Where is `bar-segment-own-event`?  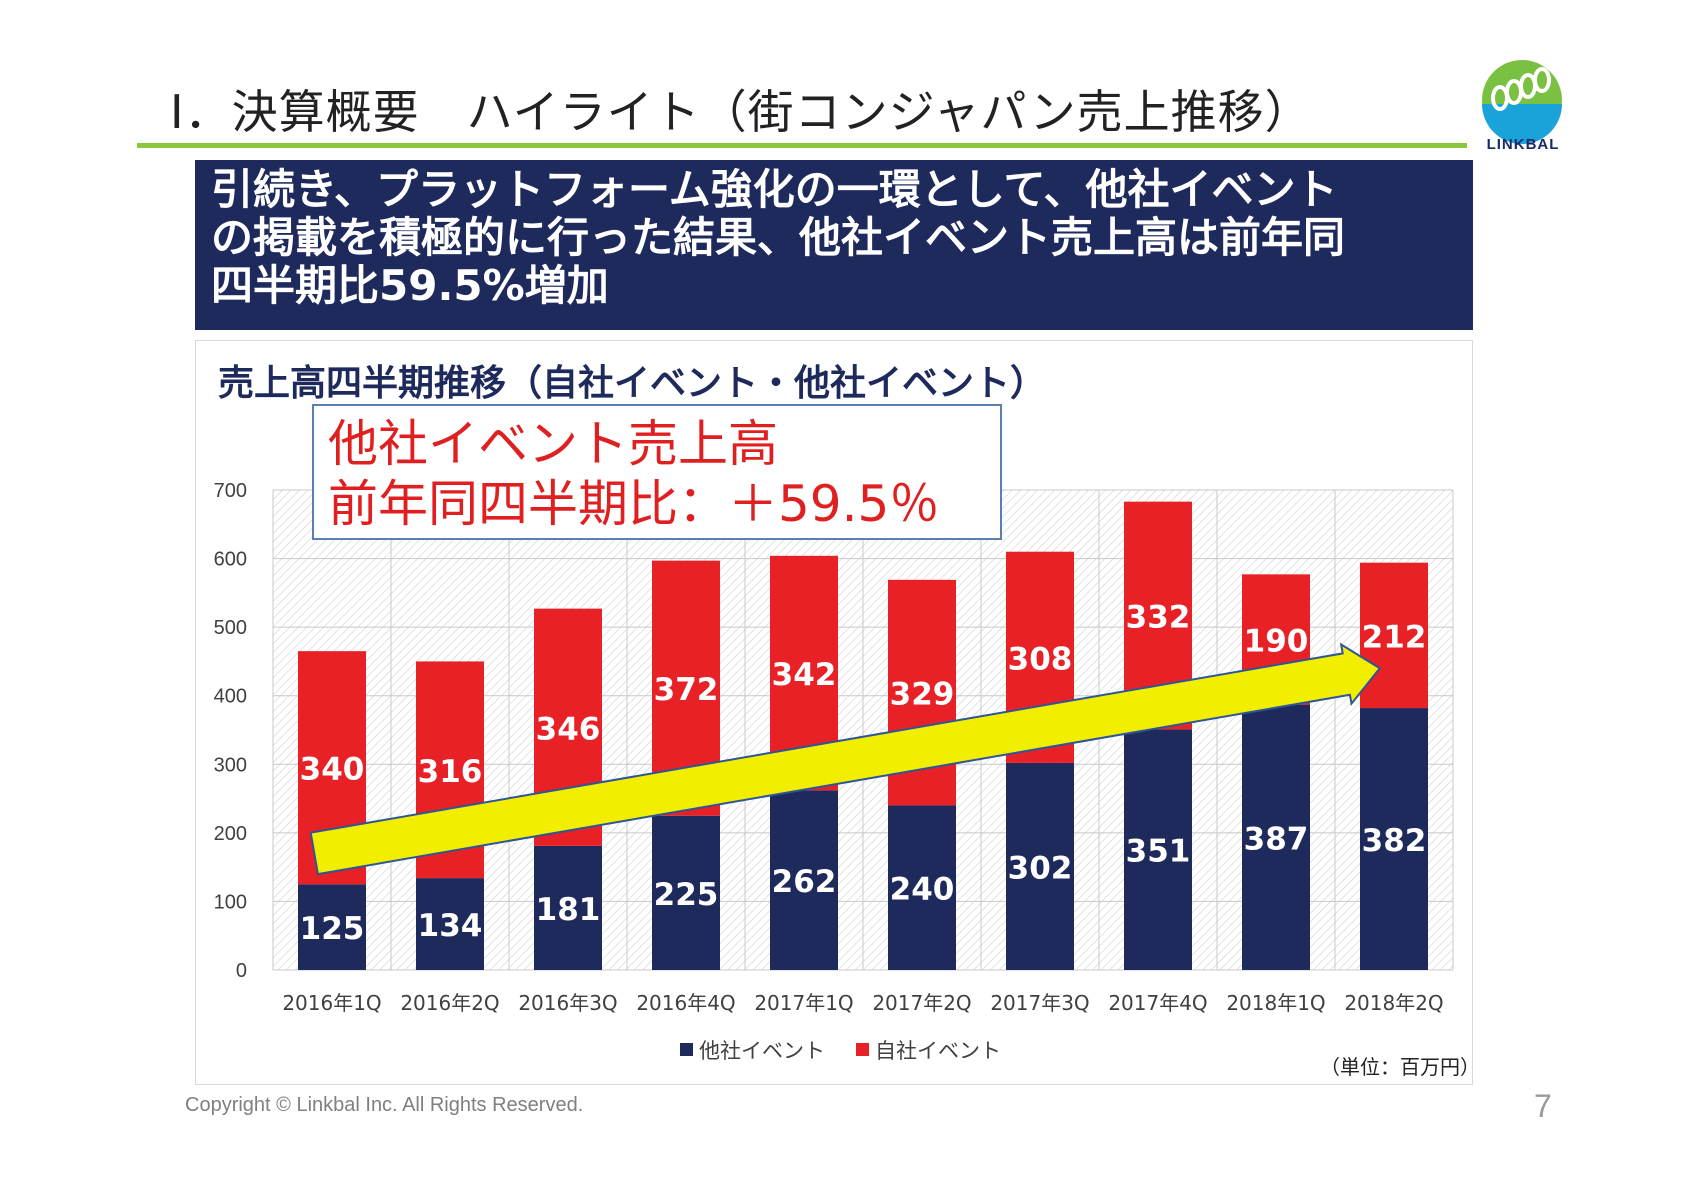
bar-segment-own-event is located at coordinates (1394, 635).